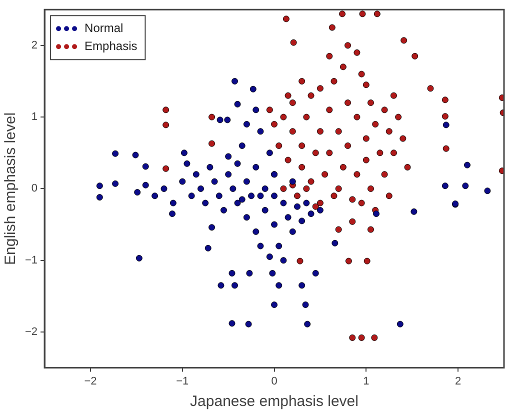 The width and height of the screenshot is (510, 413). I want to click on legend-label: Normal, so click(104, 27).